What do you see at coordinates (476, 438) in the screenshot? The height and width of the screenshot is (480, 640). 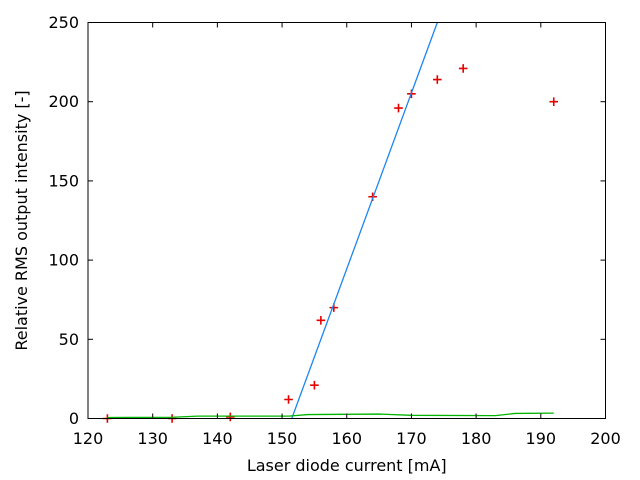 I see `x-tick-label: 180` at bounding box center [476, 438].